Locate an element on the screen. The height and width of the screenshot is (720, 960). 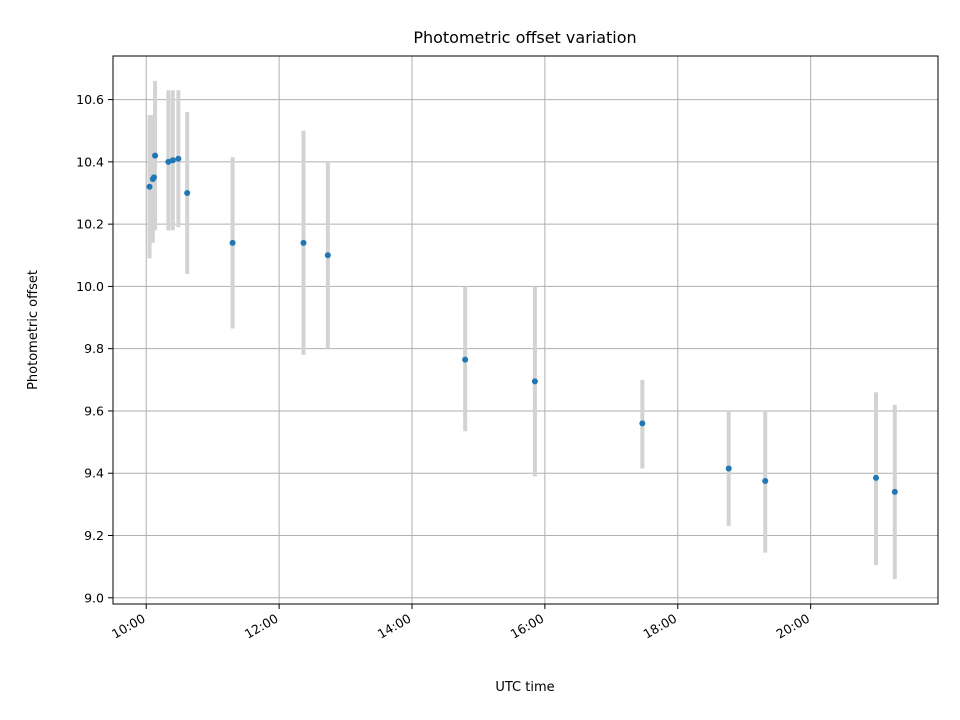
y-tick-label: 10.4 is located at coordinates (90, 161).